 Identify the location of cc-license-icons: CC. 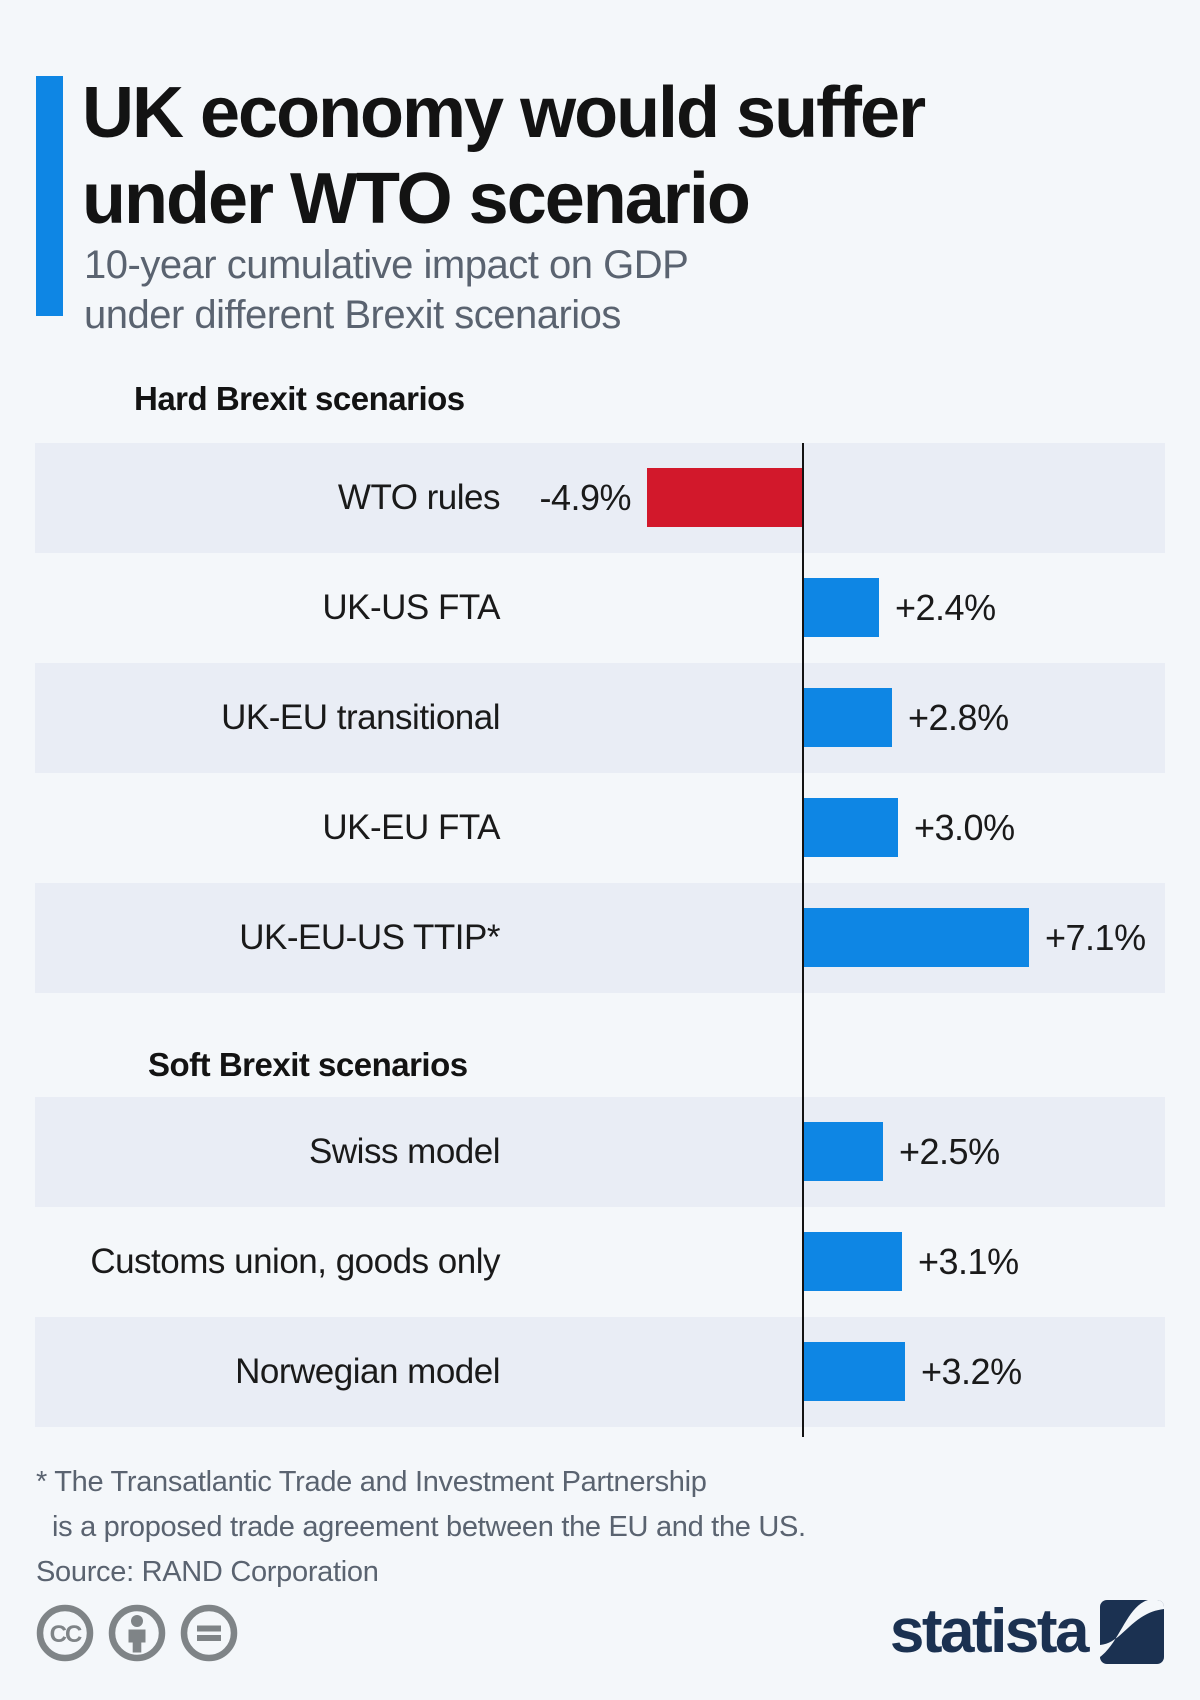
(137, 1633).